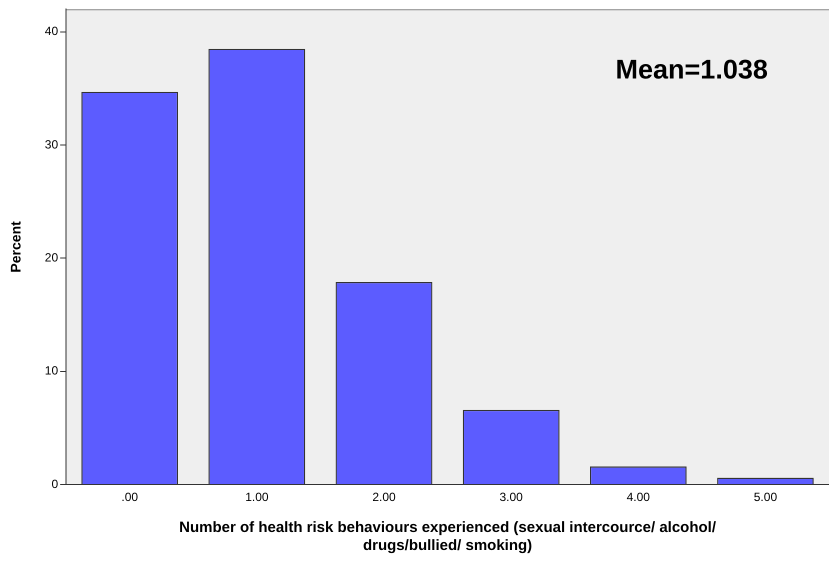  What do you see at coordinates (51, 31) in the screenshot?
I see `y-tick-label: 40` at bounding box center [51, 31].